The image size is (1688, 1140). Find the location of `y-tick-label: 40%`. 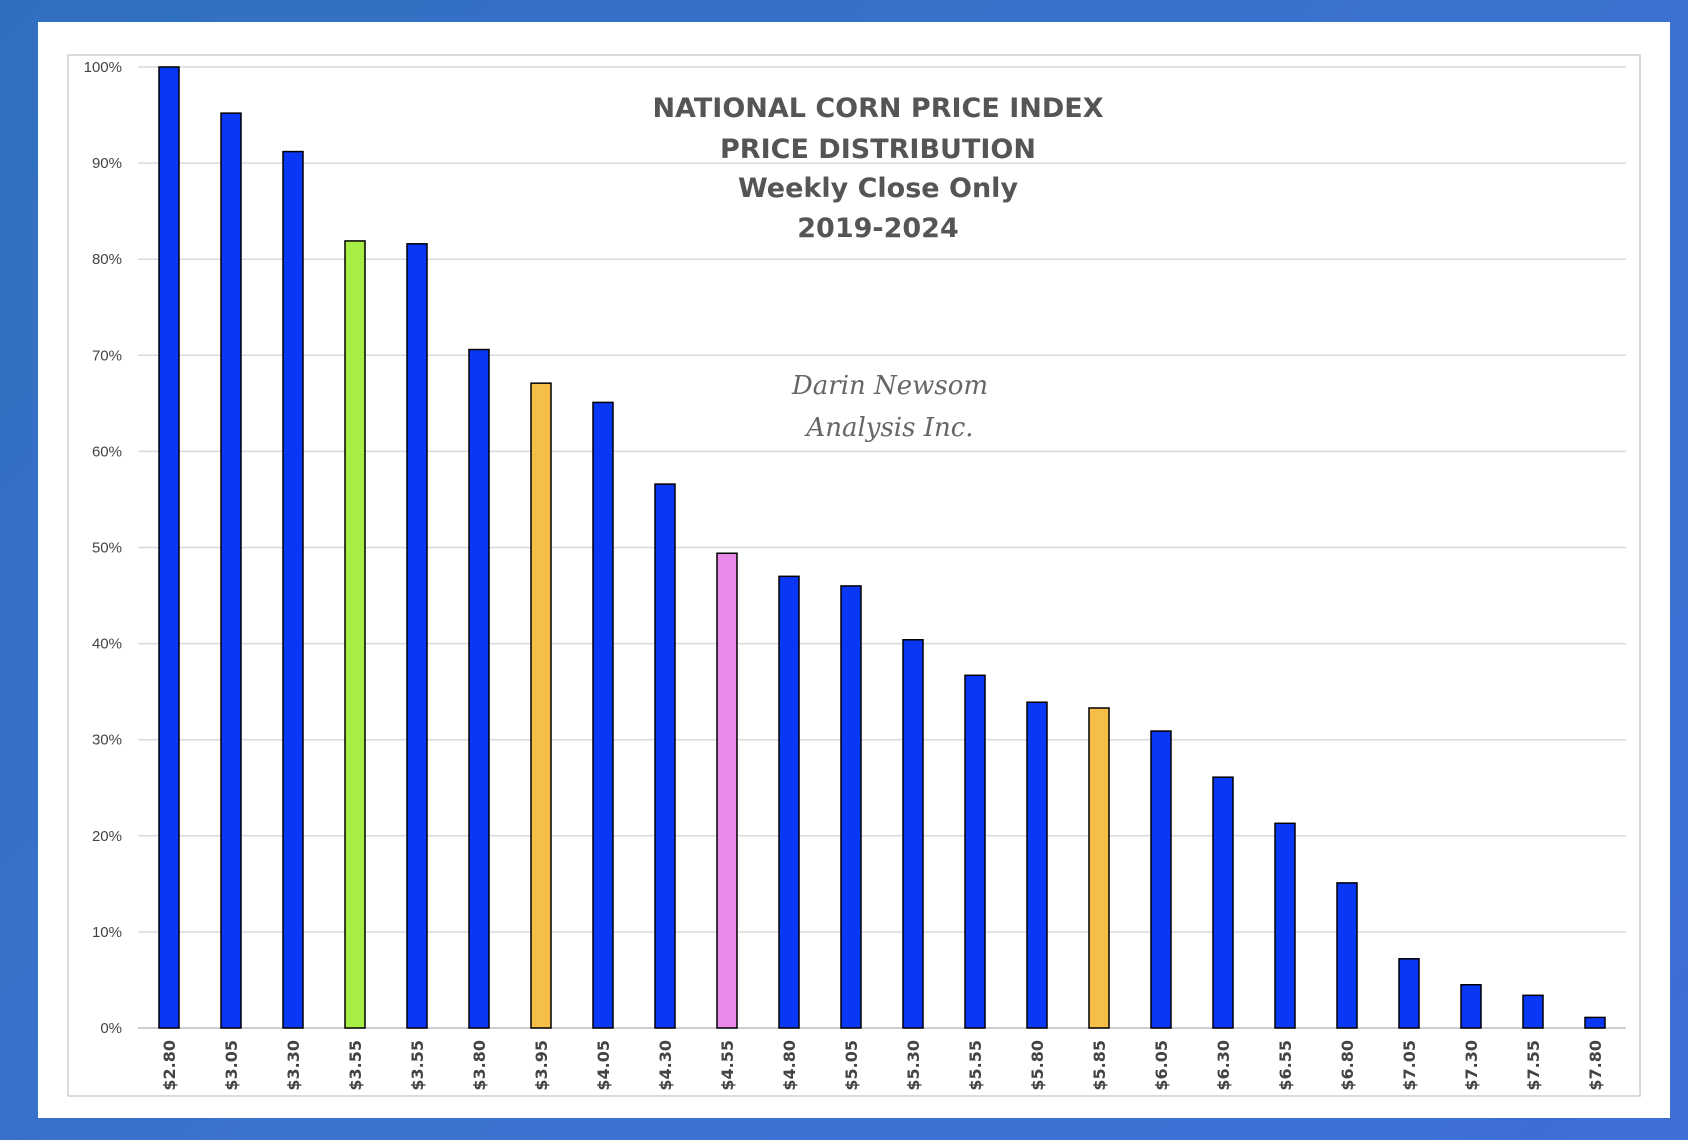

y-tick-label: 40% is located at coordinates (107, 644).